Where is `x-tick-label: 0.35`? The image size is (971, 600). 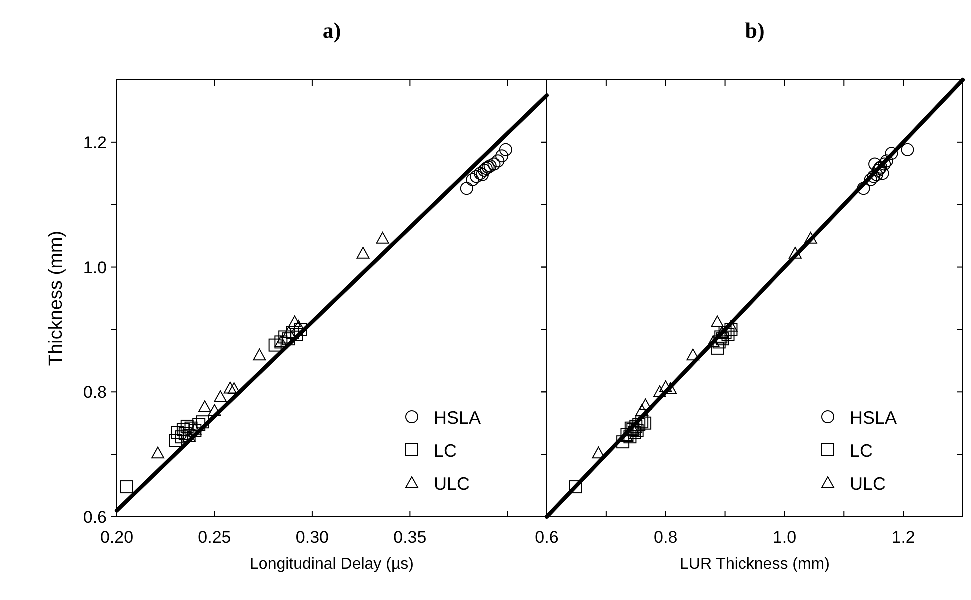 x-tick-label: 0.35 is located at coordinates (410, 537).